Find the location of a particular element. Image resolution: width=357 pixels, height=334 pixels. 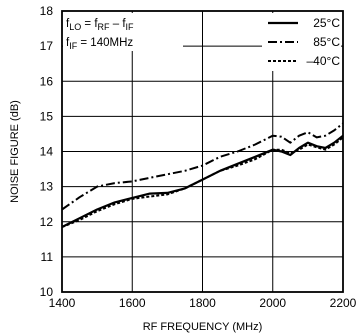

legend-label-1: 85°C is located at coordinates (326, 42).